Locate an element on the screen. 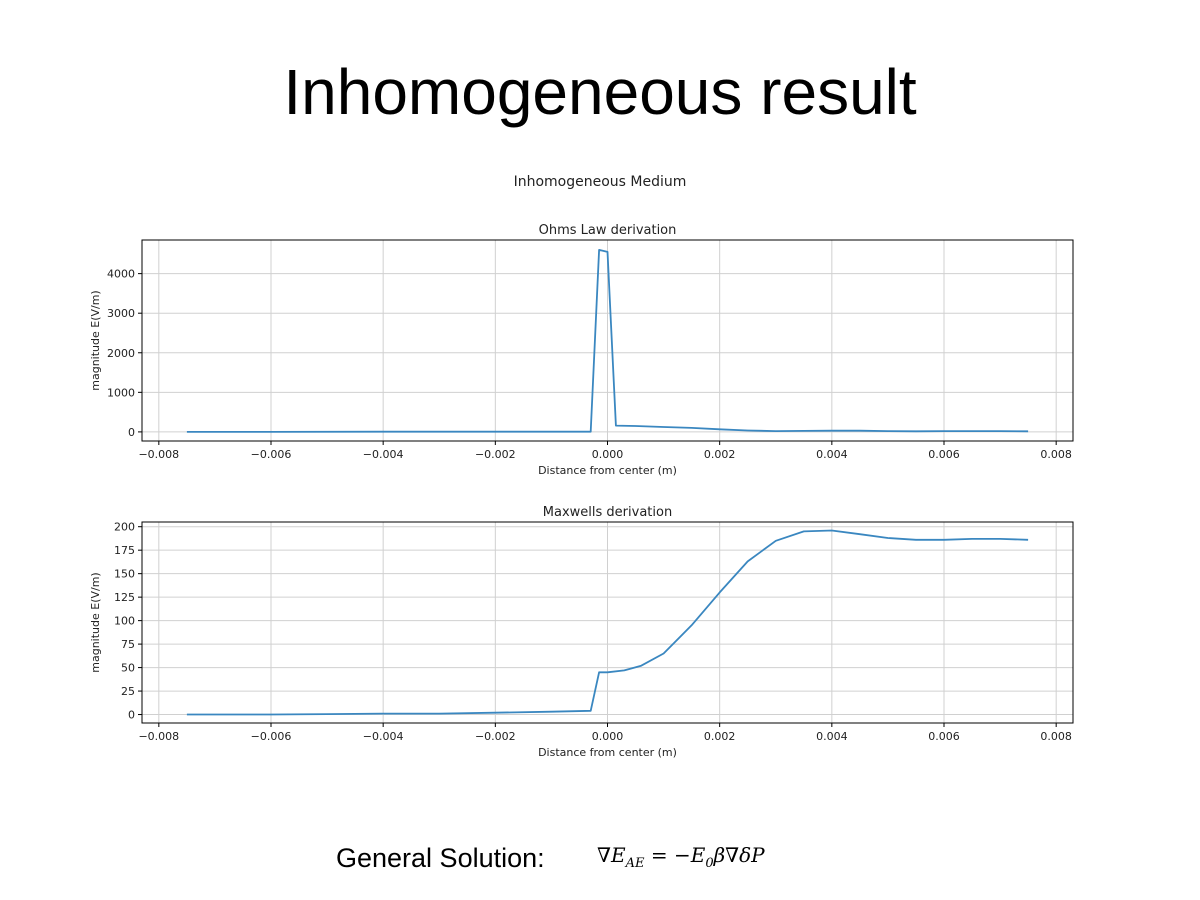 The image size is (1200, 900). formula-text: ∇EAE = −E0β∇δP is located at coordinates (681, 857).